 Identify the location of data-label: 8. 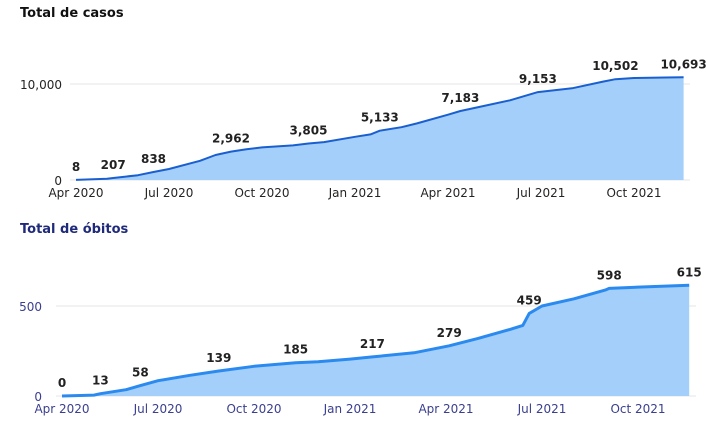
(76, 167).